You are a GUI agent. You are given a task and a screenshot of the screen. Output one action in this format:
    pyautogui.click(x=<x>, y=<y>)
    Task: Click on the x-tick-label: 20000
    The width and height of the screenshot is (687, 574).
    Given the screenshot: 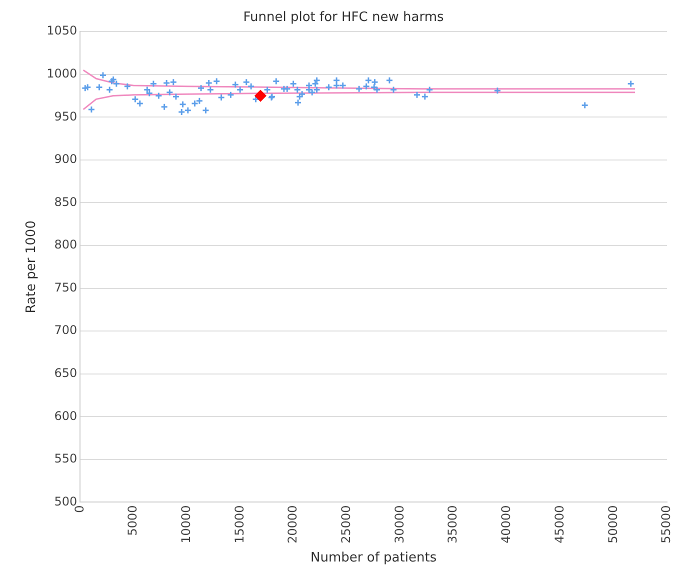 What is the action you would take?
    pyautogui.click(x=293, y=524)
    